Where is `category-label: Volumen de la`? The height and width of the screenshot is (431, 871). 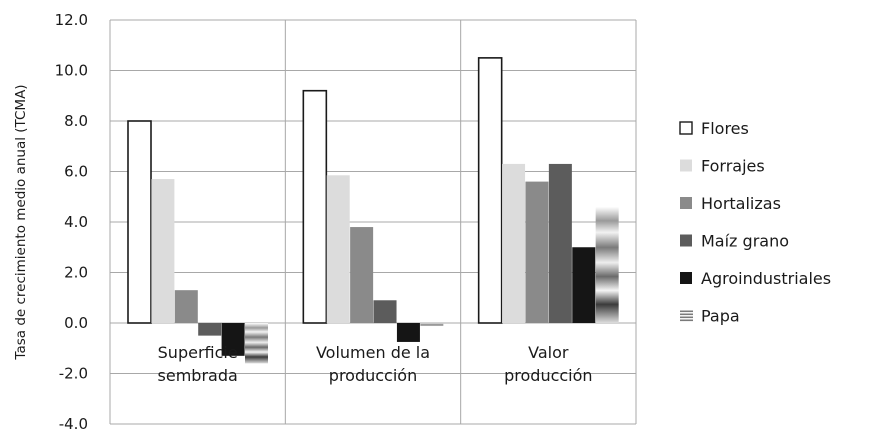
category-label: Volumen de la is located at coordinates (373, 352).